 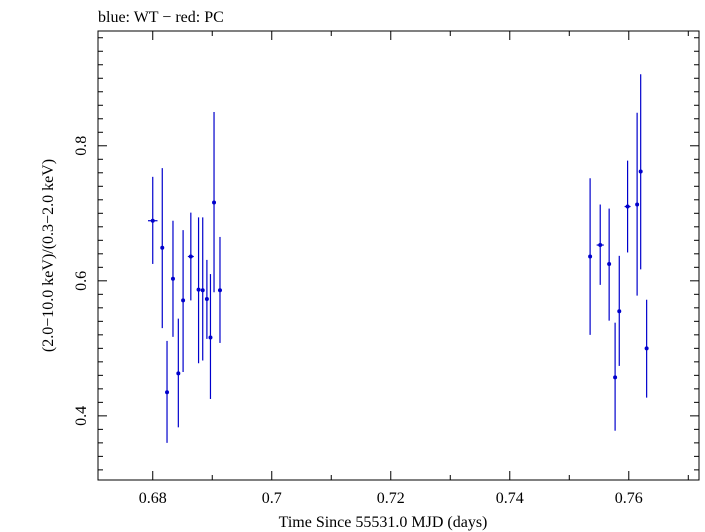 I want to click on x-tick-label: 0.72, so click(x=391, y=498).